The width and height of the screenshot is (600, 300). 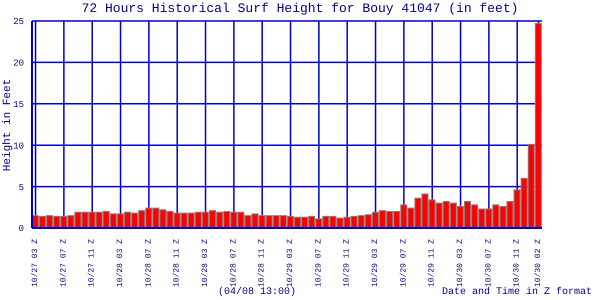 What do you see at coordinates (538, 263) in the screenshot?
I see `x-tick-label: 10/30 02 Z` at bounding box center [538, 263].